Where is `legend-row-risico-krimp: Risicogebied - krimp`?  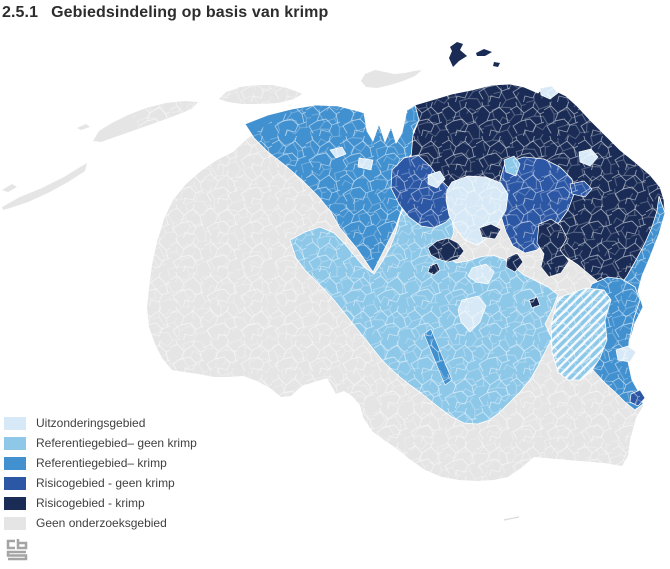
legend-row-risico-krimp: Risicogebied - krimp is located at coordinates (100, 503).